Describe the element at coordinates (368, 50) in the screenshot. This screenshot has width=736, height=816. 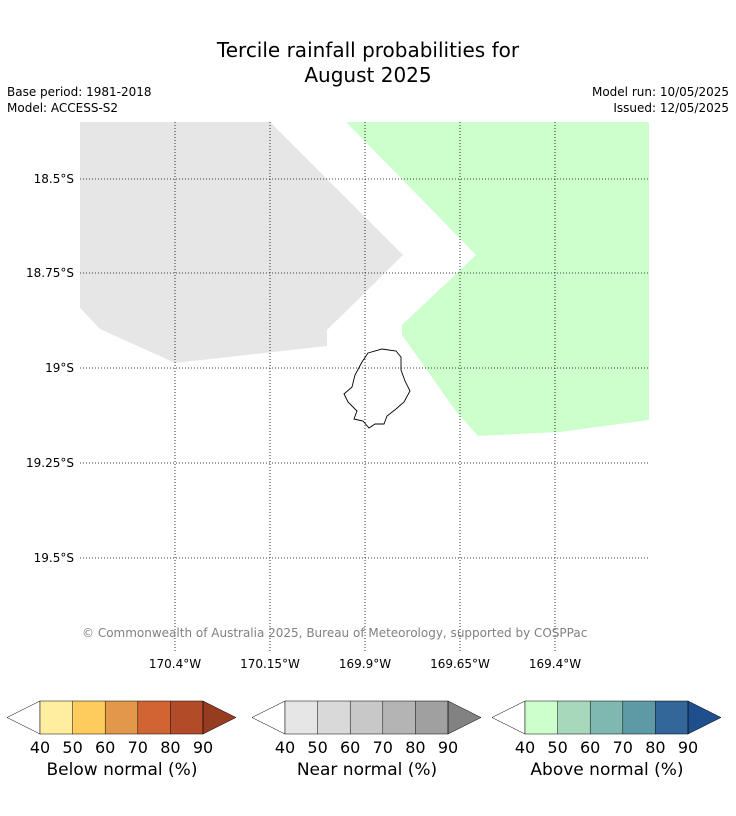
I see `title-line-1: Tercile rainfall probabilities for` at that location.